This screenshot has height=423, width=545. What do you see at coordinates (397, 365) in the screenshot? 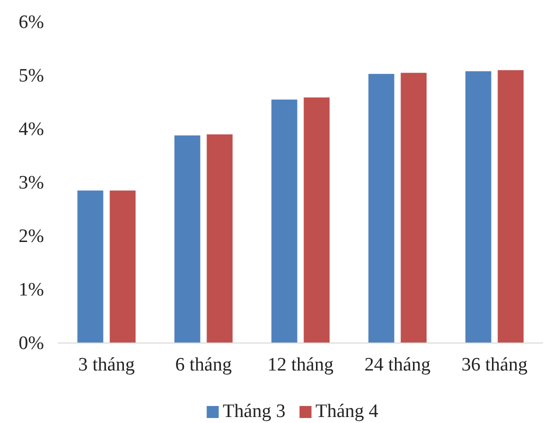
I see `x-tick-label: 24 tháng` at bounding box center [397, 365].